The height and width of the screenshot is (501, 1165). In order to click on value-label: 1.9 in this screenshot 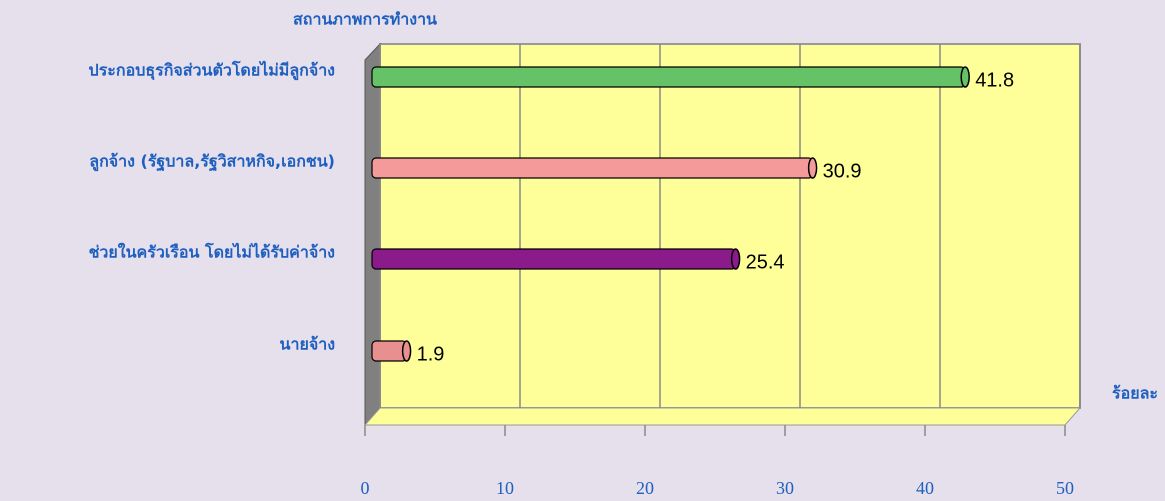, I will do `click(431, 354)`.